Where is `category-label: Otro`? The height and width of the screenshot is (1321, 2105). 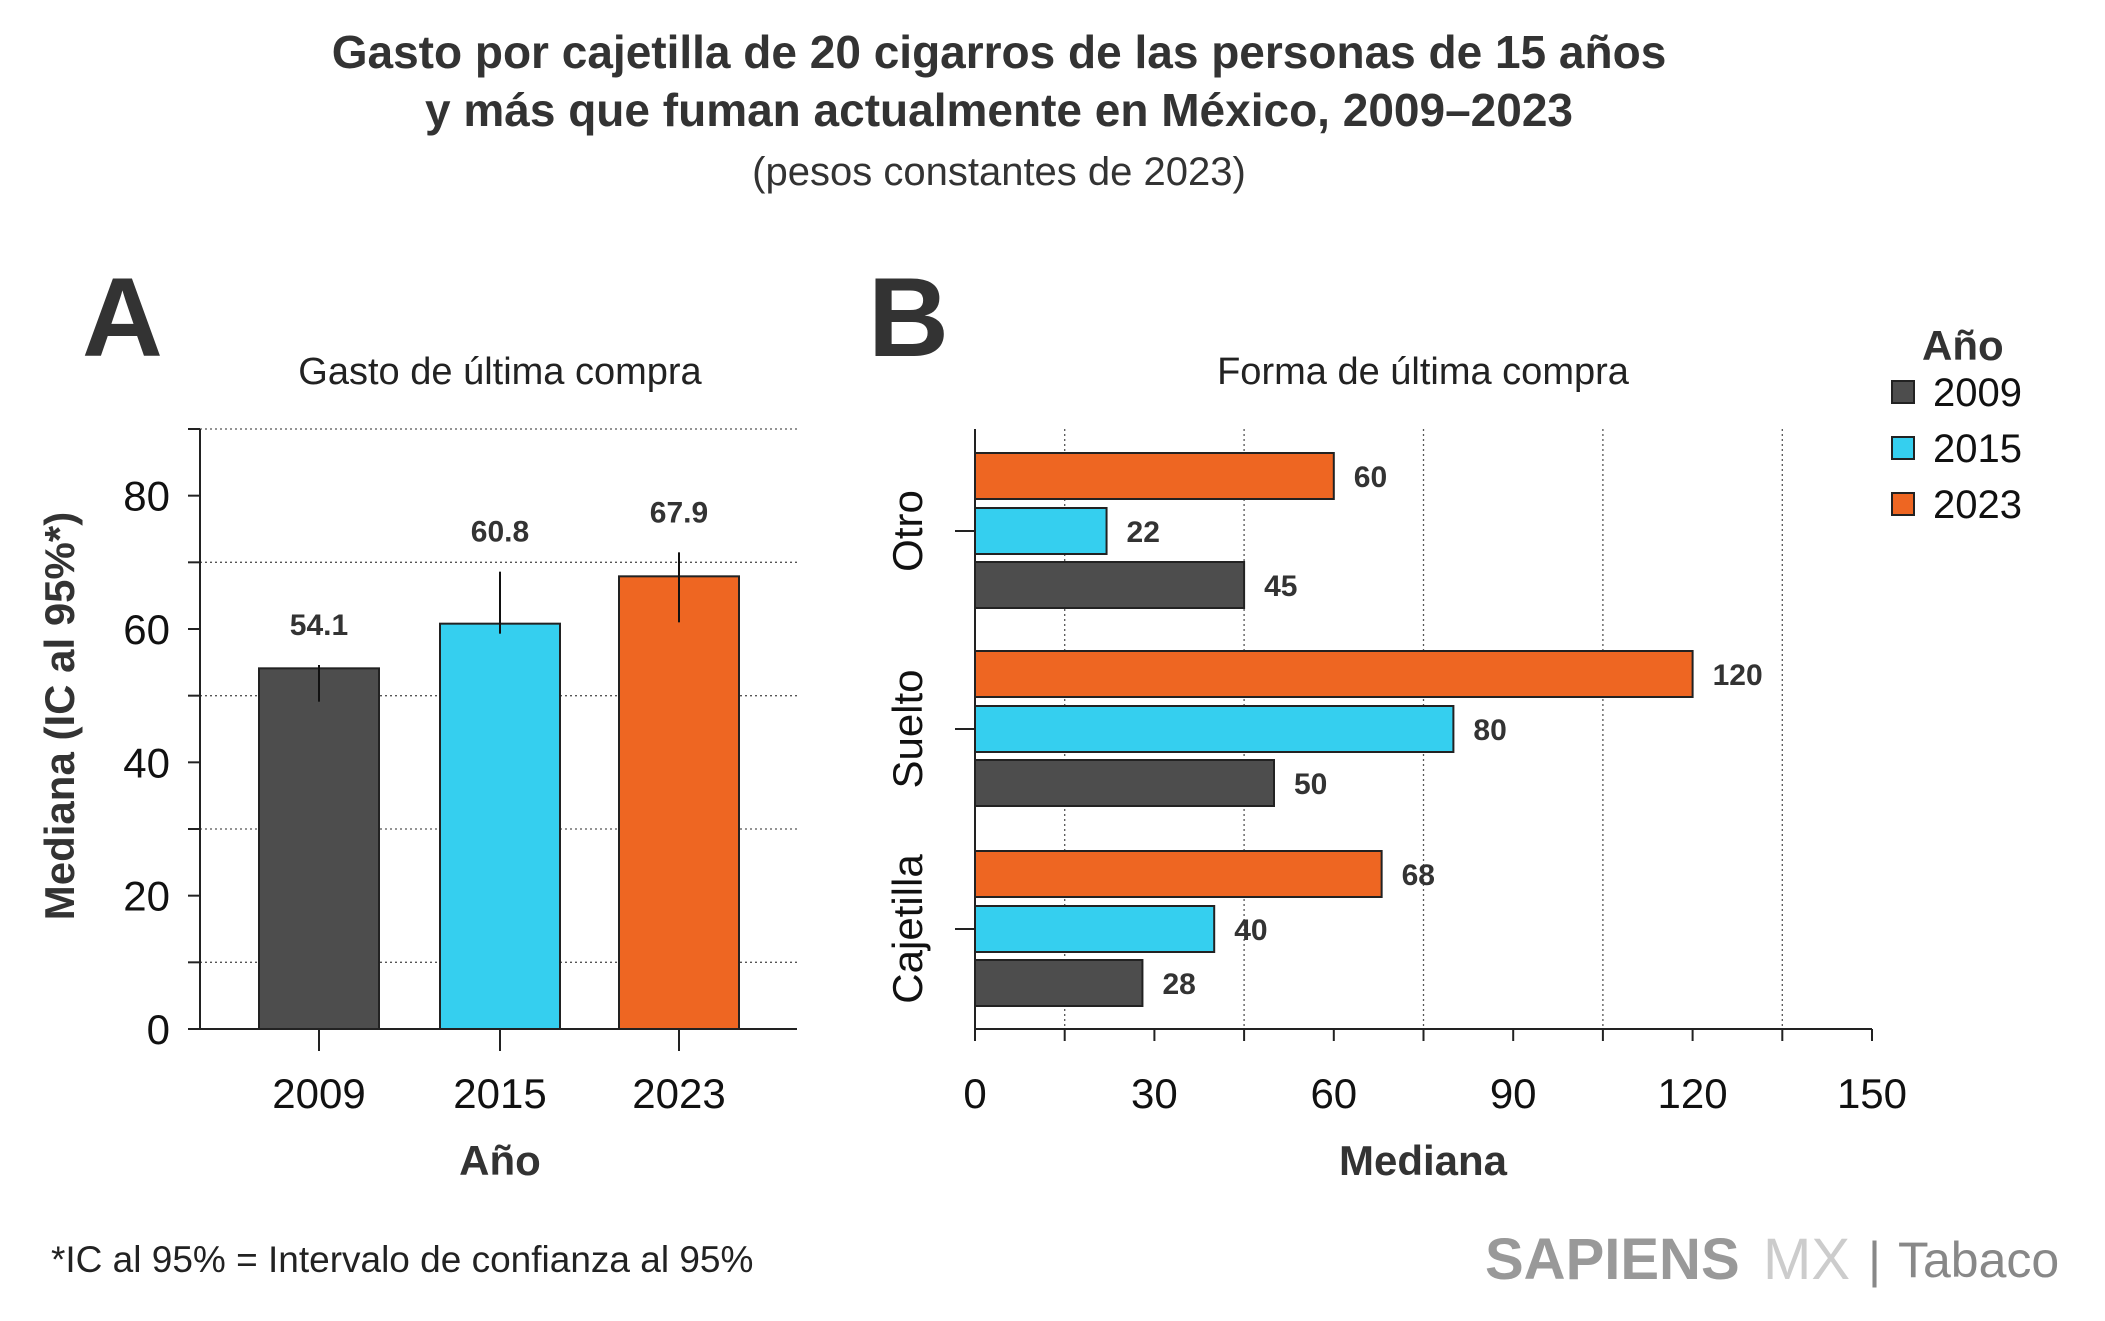 category-label: Otro is located at coordinates (907, 531).